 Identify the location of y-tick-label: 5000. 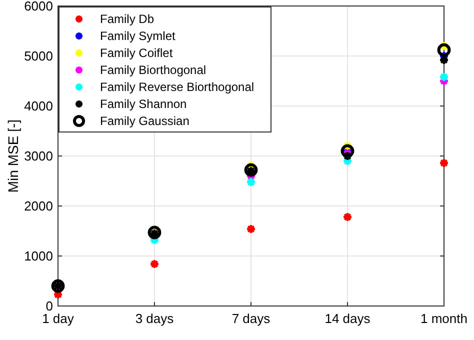
(38, 56).